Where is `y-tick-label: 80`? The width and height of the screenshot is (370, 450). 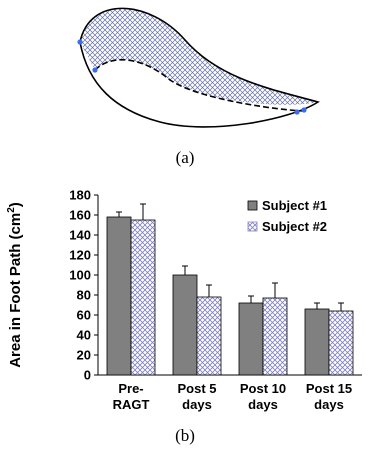 y-tick-label: 80 is located at coordinates (84, 295).